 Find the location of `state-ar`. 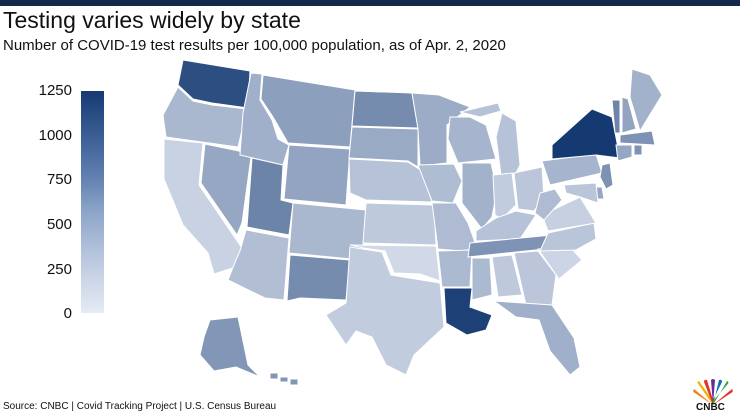

state-ar is located at coordinates (455, 268).